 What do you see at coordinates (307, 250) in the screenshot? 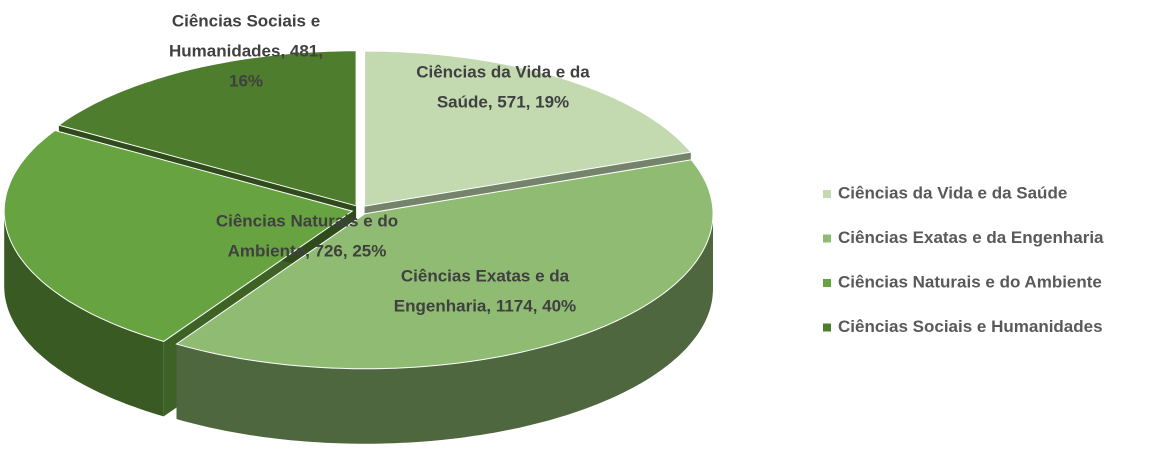
I see `data-label: Ambiente, 726, 25%` at bounding box center [307, 250].